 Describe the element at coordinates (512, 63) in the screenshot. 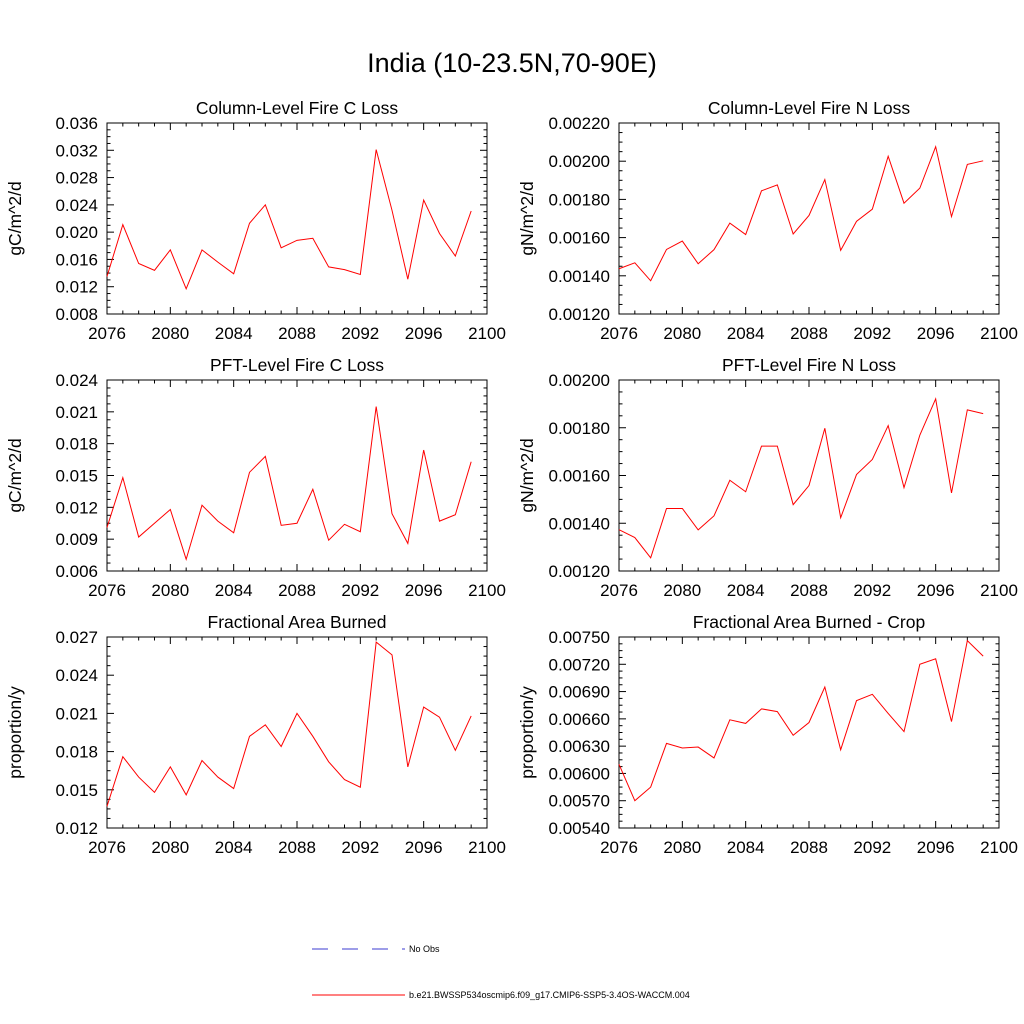

I see `figure-title: India (10-23.5N,70-90E)` at that location.